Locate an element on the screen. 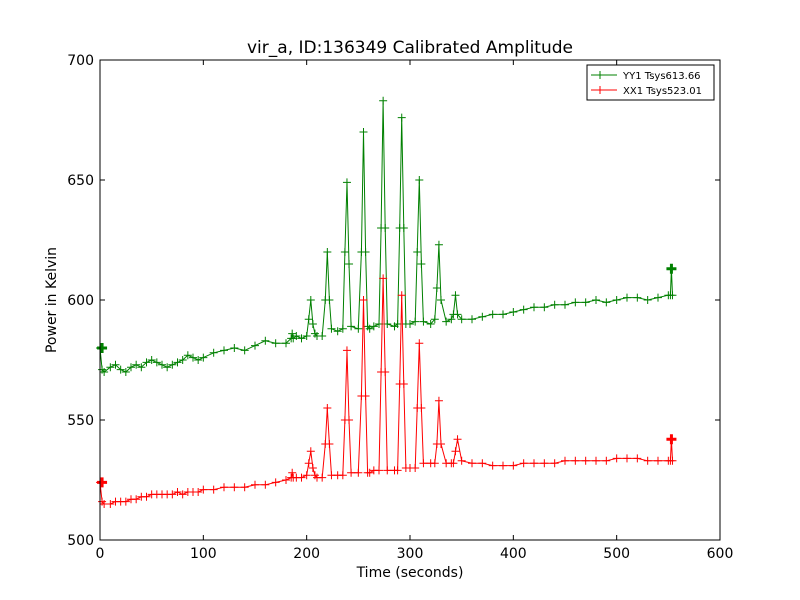 Image resolution: width=800 pixels, height=600 pixels. legend-marker-xx1 is located at coordinates (600, 90).